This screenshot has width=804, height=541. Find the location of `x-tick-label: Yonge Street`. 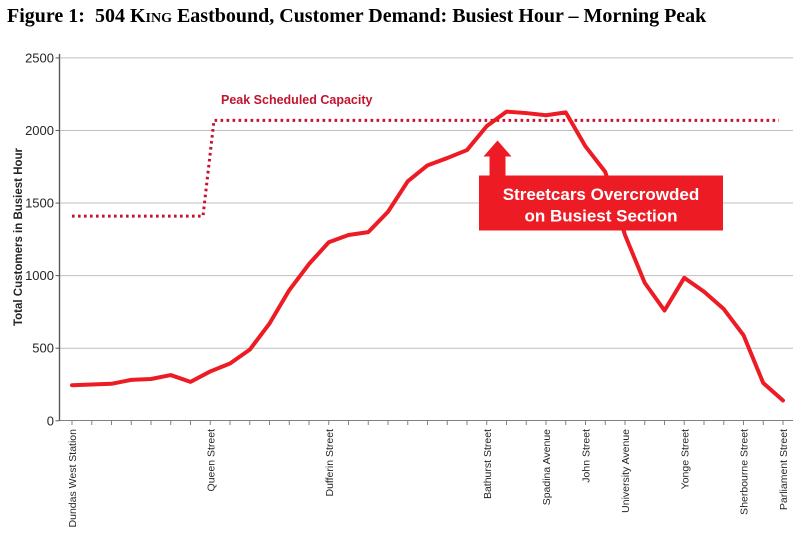

x-tick-label: Yonge Street is located at coordinates (685, 459).